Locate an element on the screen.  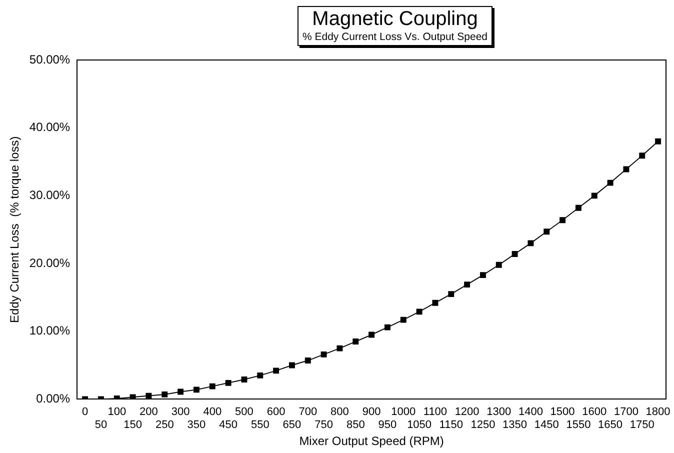
y-tick-label: 10.00% is located at coordinates (49, 331).